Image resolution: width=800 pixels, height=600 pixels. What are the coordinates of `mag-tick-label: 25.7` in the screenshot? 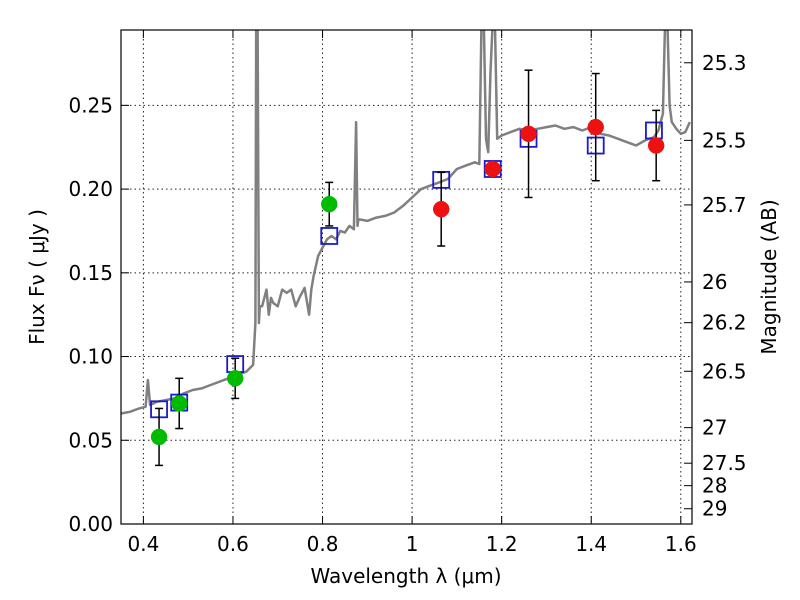 It's located at (724, 205).